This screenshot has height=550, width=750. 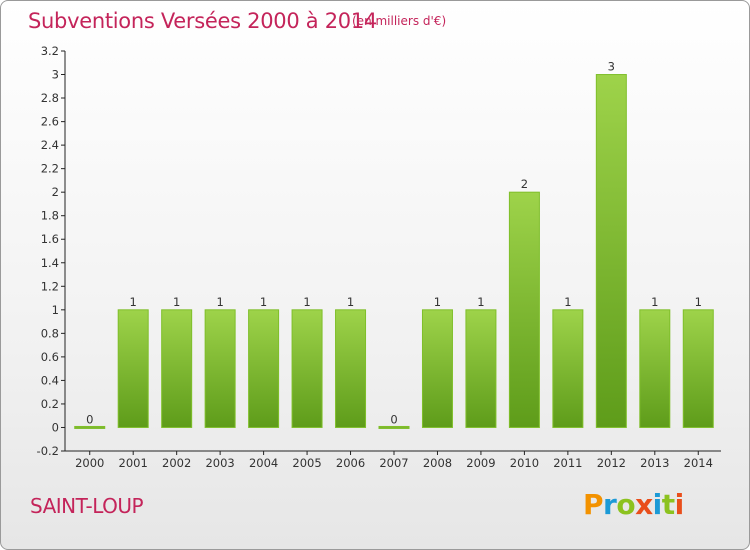 What do you see at coordinates (633, 504) in the screenshot?
I see `proxiti-logo: Proxiti` at bounding box center [633, 504].